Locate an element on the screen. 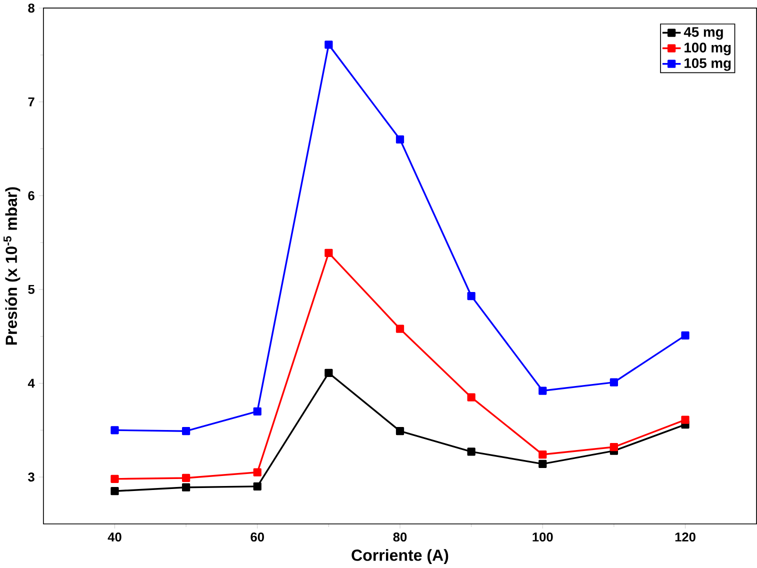 Image resolution: width=757 pixels, height=568 pixels. legend-label: 100 mg is located at coordinates (707, 49).